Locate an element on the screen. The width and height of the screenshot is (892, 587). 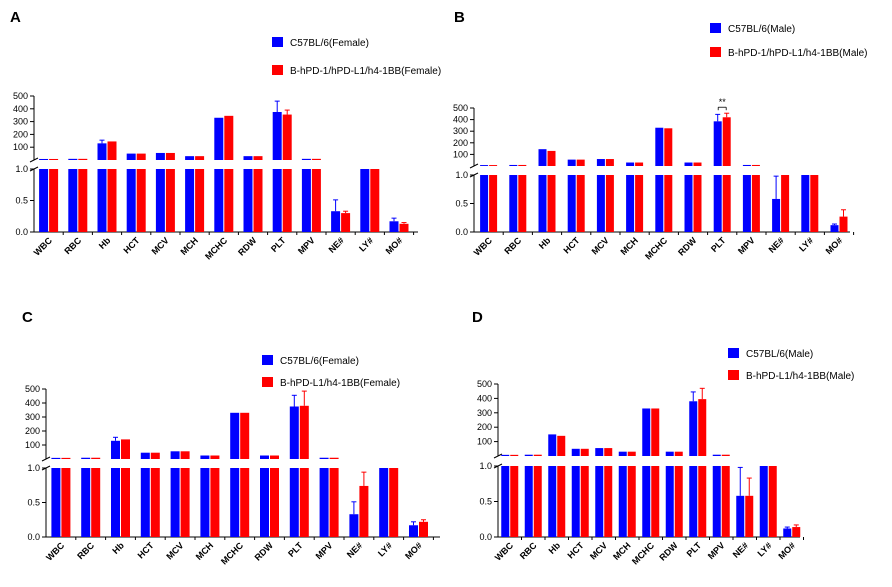
panel-letter: B is located at coordinates (459, 17).